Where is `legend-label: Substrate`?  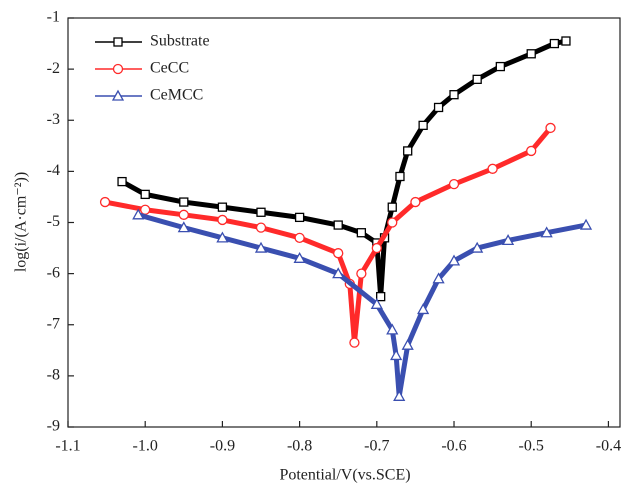
legend-label: Substrate is located at coordinates (180, 41).